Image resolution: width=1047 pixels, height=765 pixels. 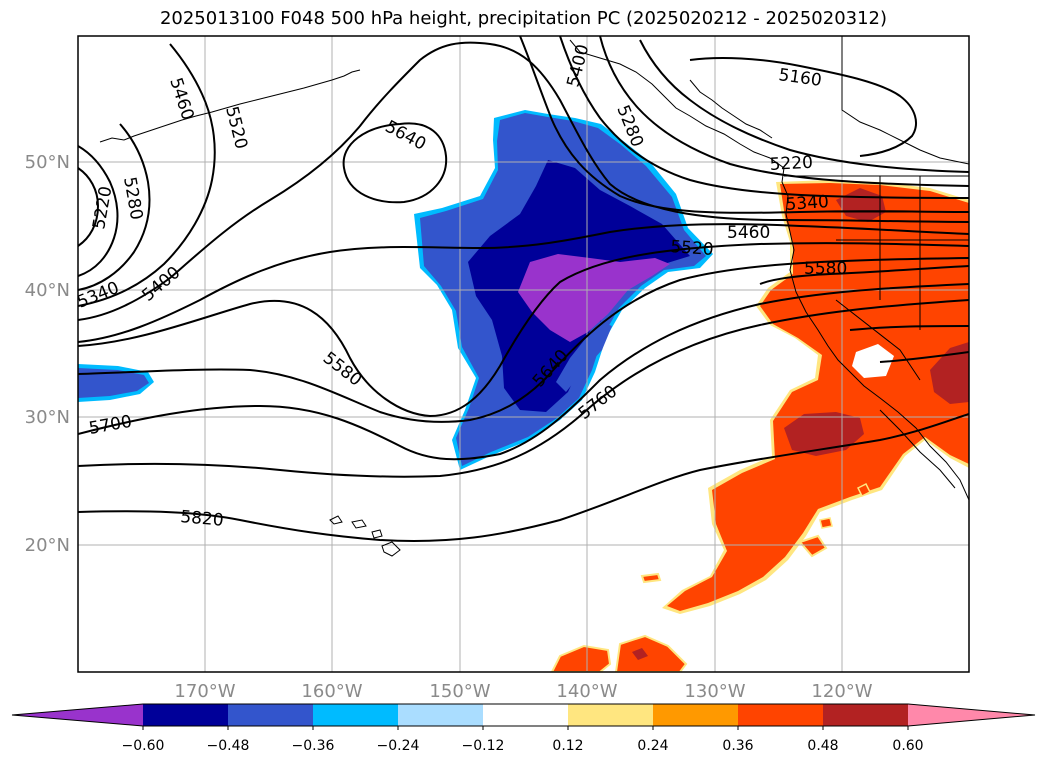 I want to click on contour-5640-closed, so click(x=395, y=163).